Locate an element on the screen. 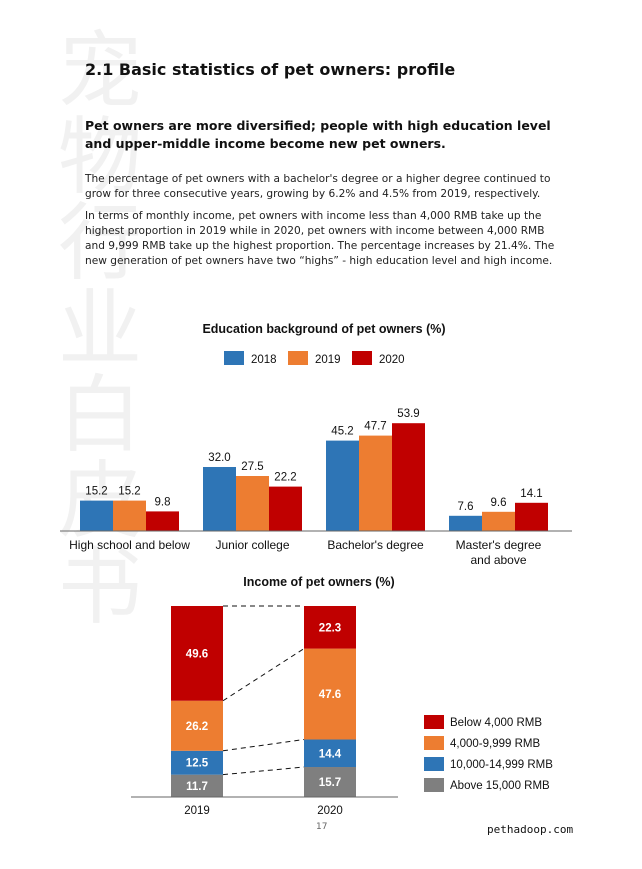 The width and height of the screenshot is (642, 869). data-label: 22.3 is located at coordinates (330, 628).